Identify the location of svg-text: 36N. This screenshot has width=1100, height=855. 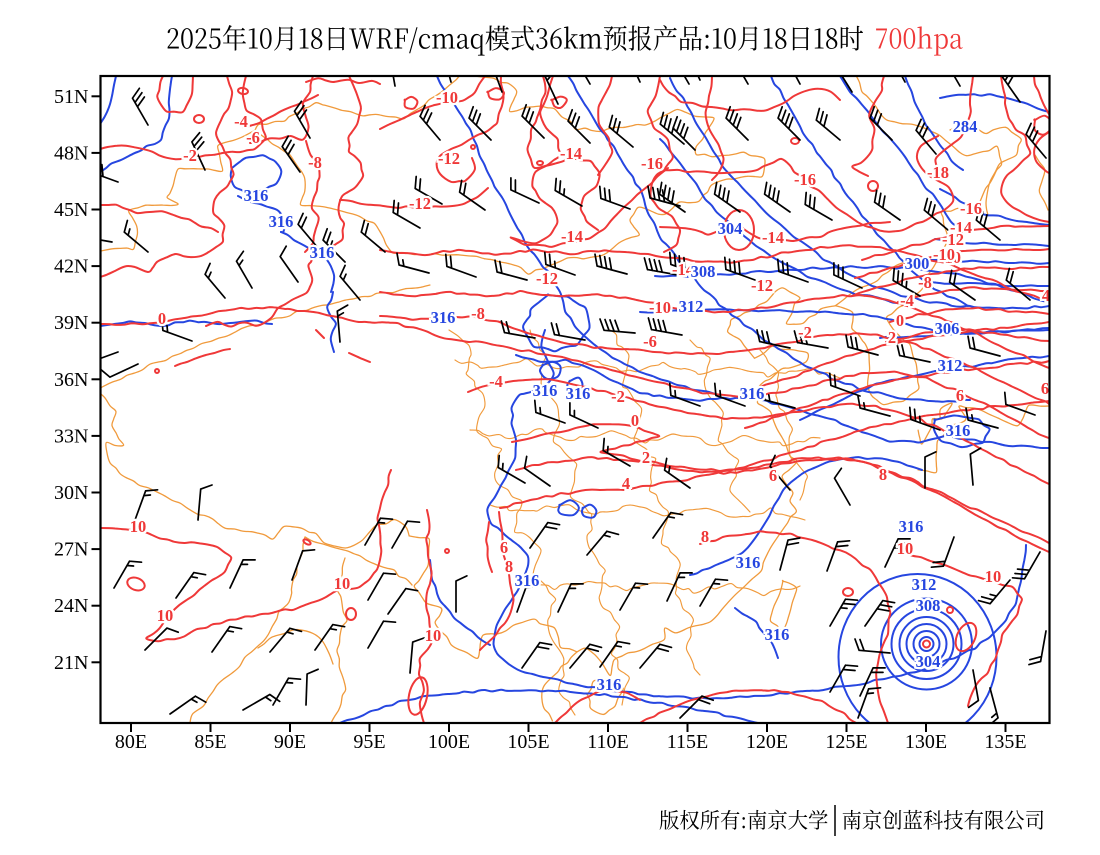
(71, 380).